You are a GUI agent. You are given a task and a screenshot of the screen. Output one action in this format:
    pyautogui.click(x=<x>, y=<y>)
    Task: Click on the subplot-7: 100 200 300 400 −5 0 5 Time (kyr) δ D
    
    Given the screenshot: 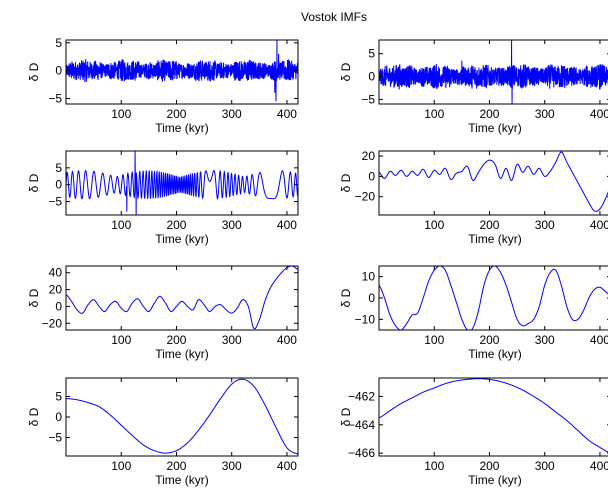 What is the action you would take?
    pyautogui.click(x=163, y=432)
    